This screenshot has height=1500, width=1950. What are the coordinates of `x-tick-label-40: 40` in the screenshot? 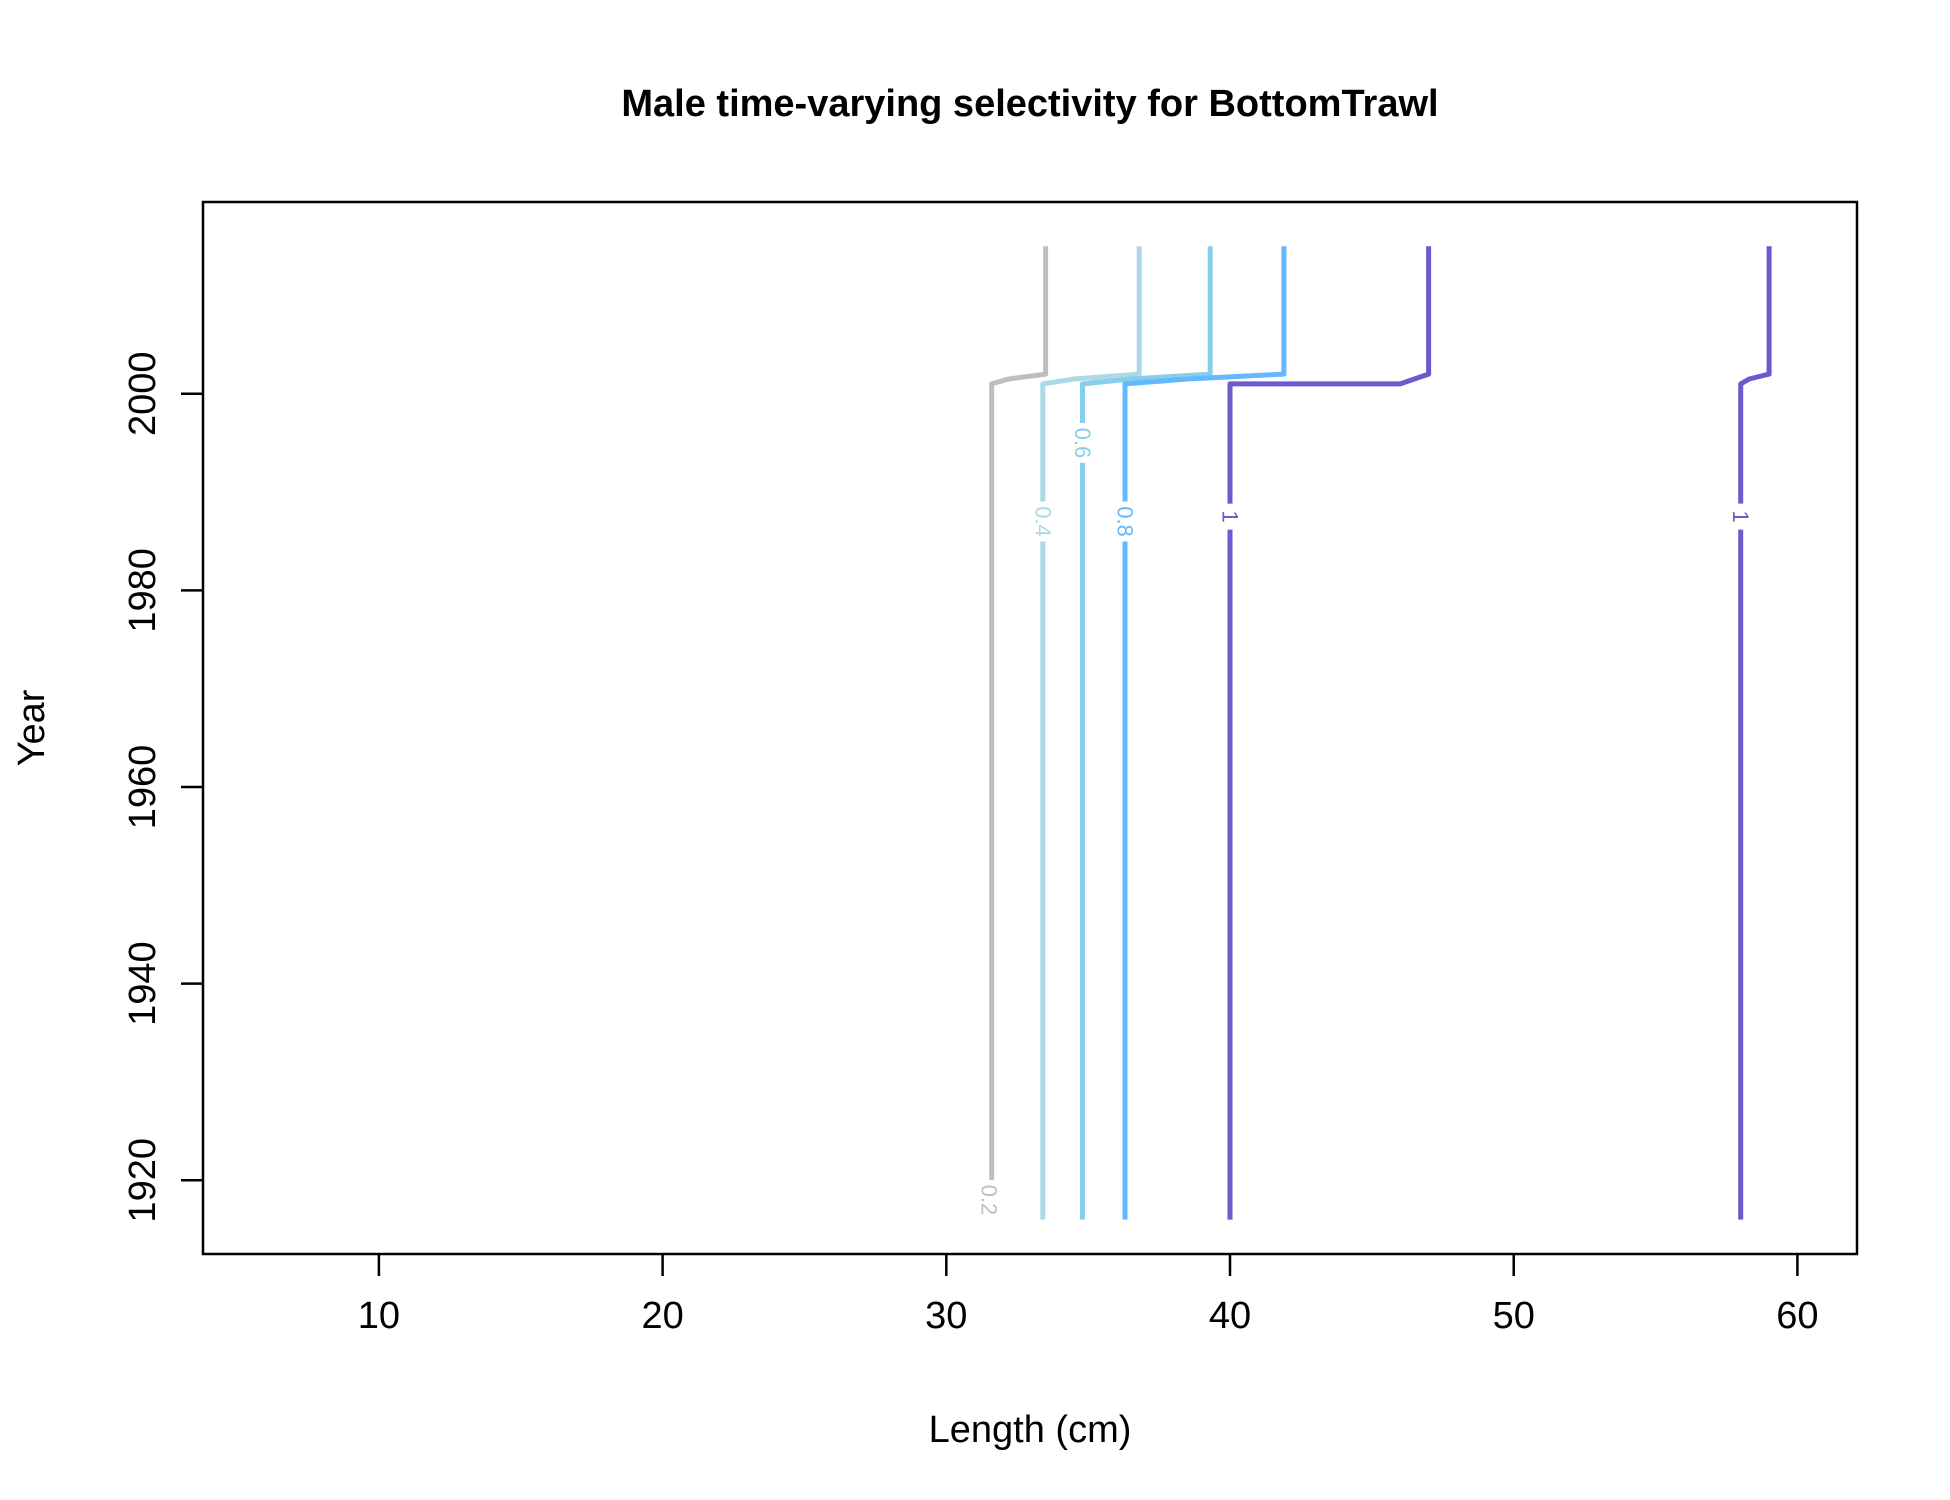 It's located at (1230, 1316).